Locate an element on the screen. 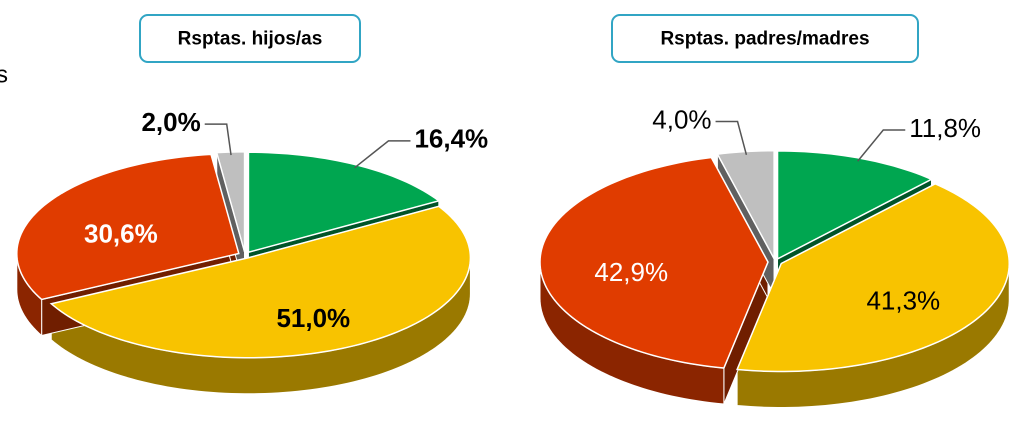 The height and width of the screenshot is (432, 1009). chart-title: Rsptas. hijos/as is located at coordinates (250, 39).